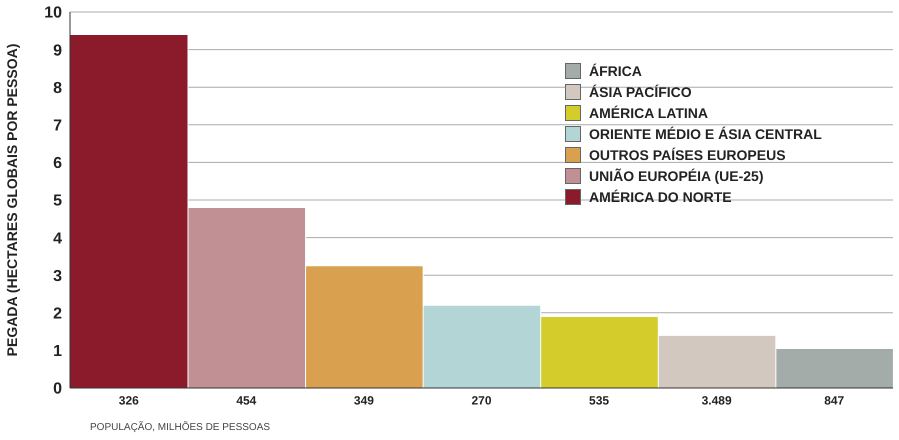  What do you see at coordinates (687, 154) in the screenshot?
I see `legend-label: OUTROS PAÍSES EUROPEUS` at bounding box center [687, 154].